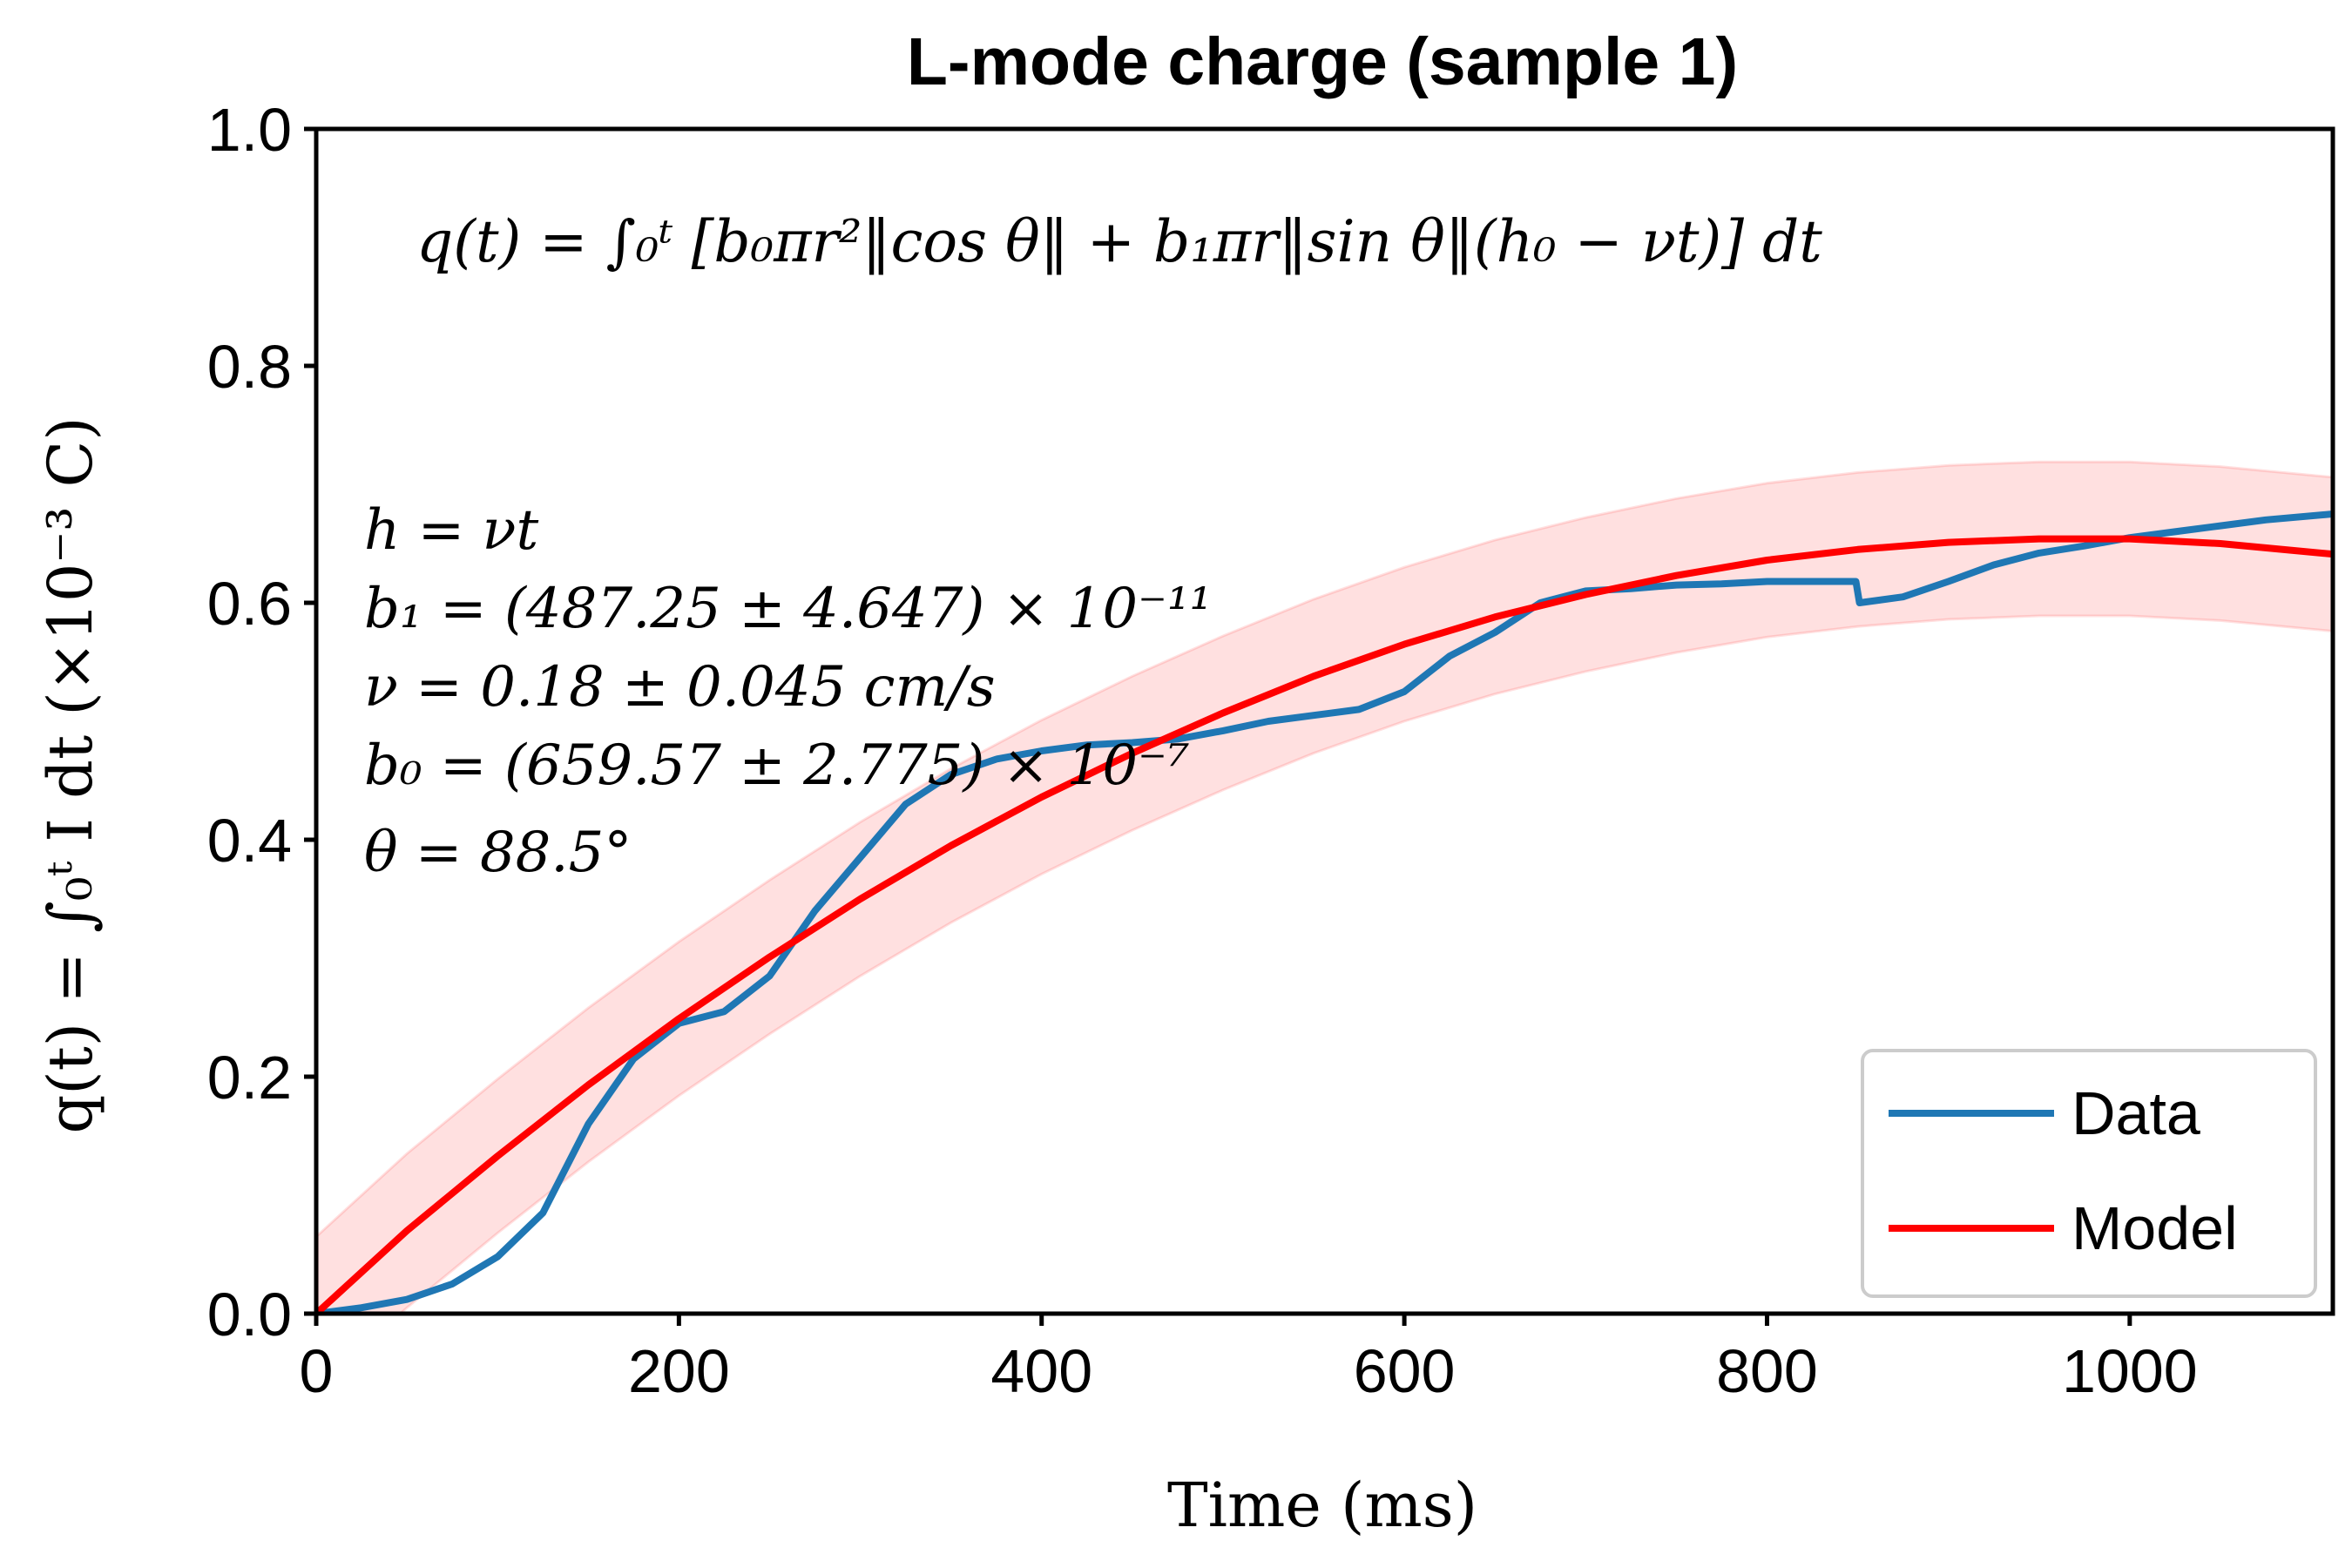  Describe the element at coordinates (498, 853) in the screenshot. I see `annotation-theta: θ = 88.5°` at that location.